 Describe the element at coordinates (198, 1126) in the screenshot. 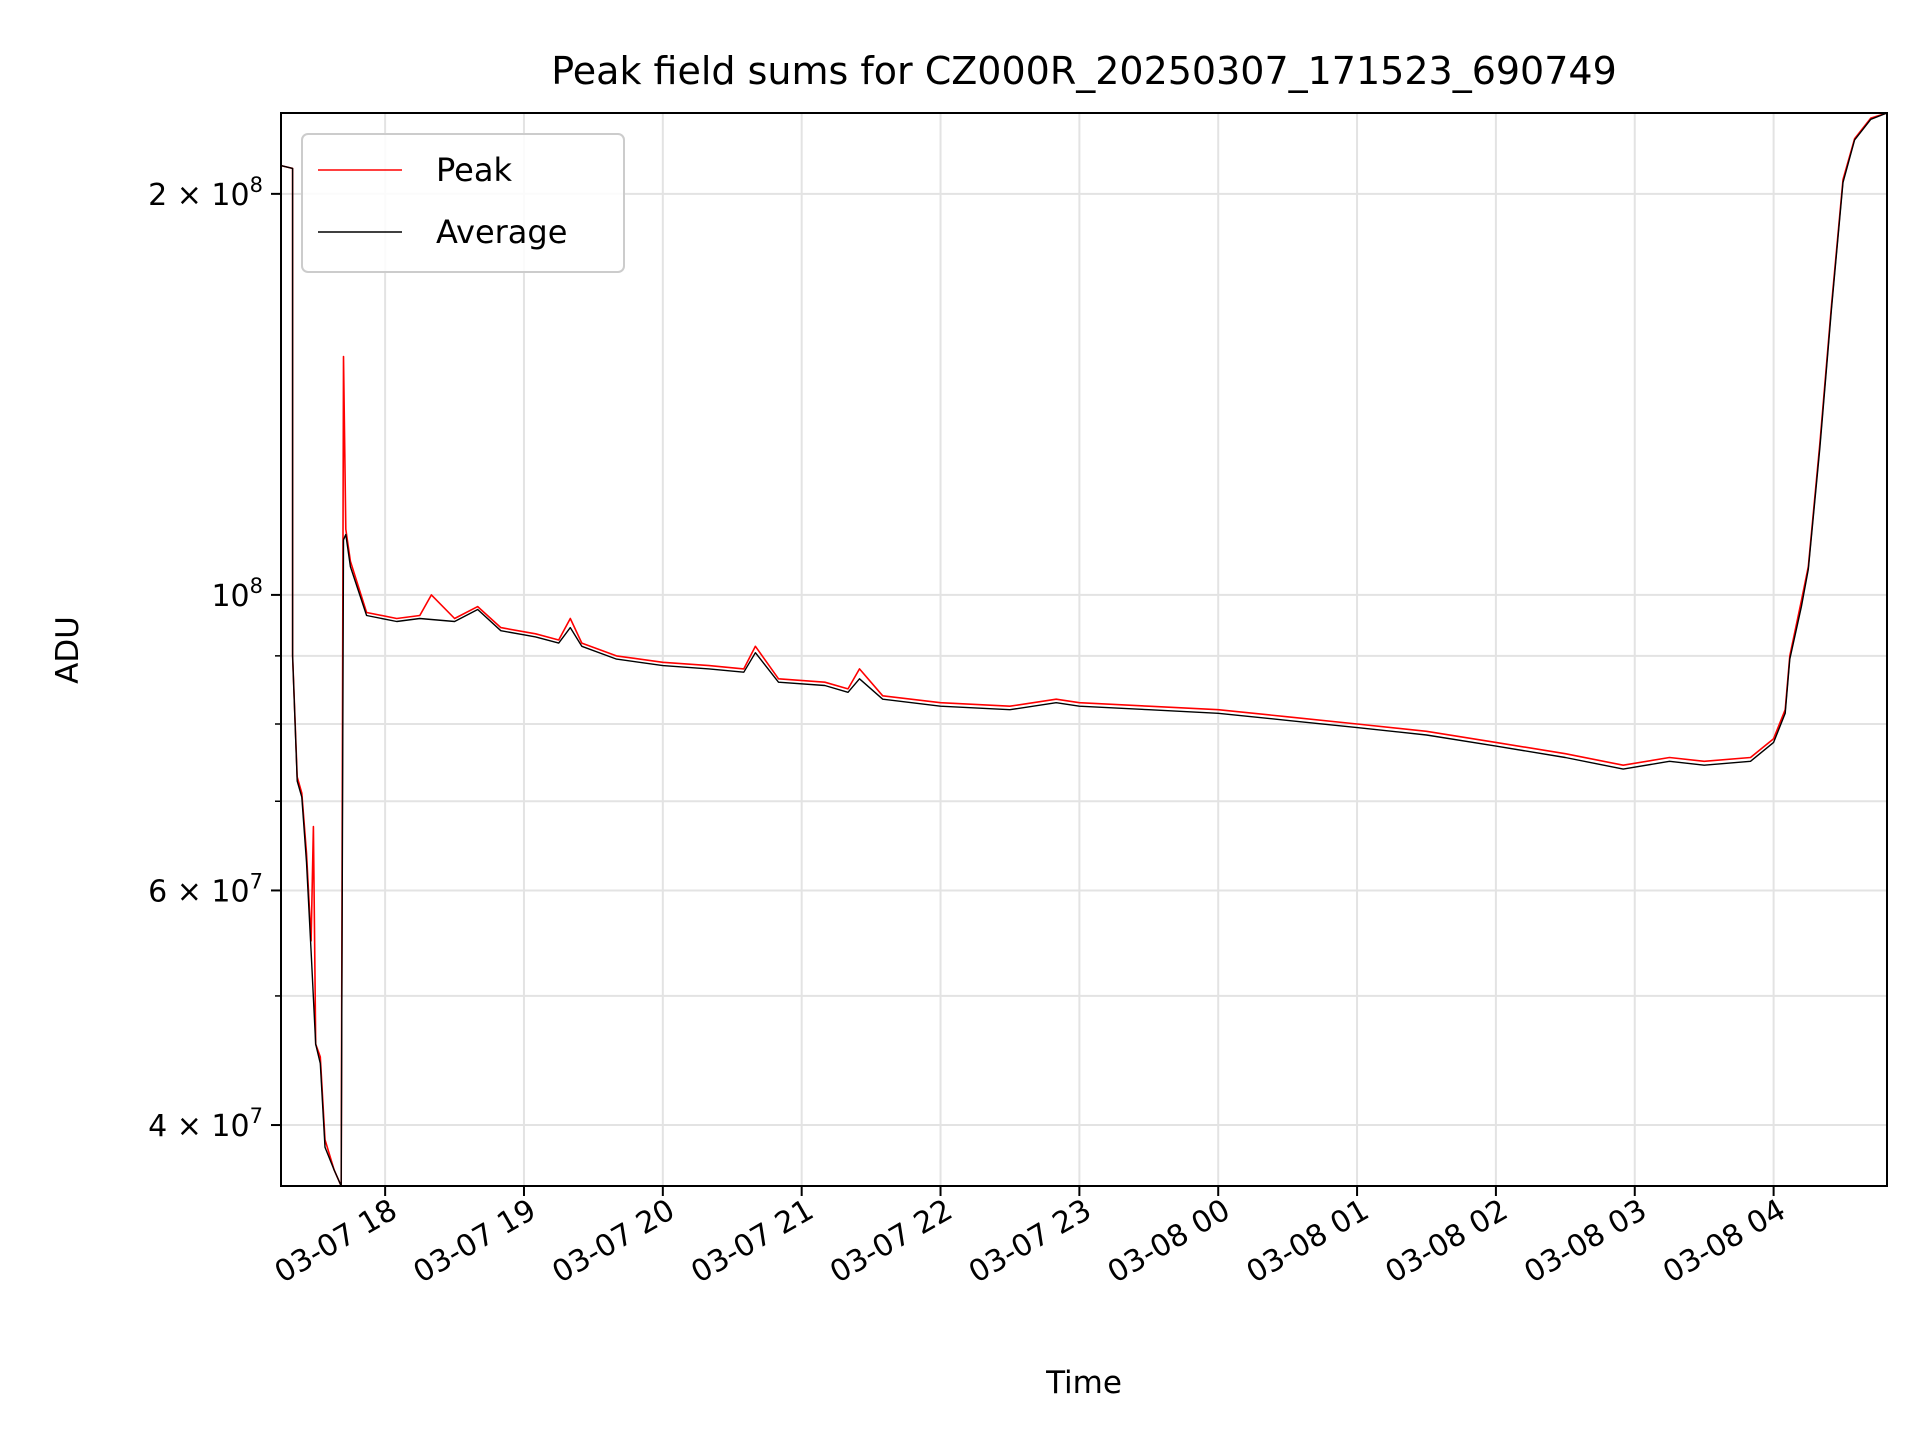

I see `y-tick-base: 4 × 10` at that location.